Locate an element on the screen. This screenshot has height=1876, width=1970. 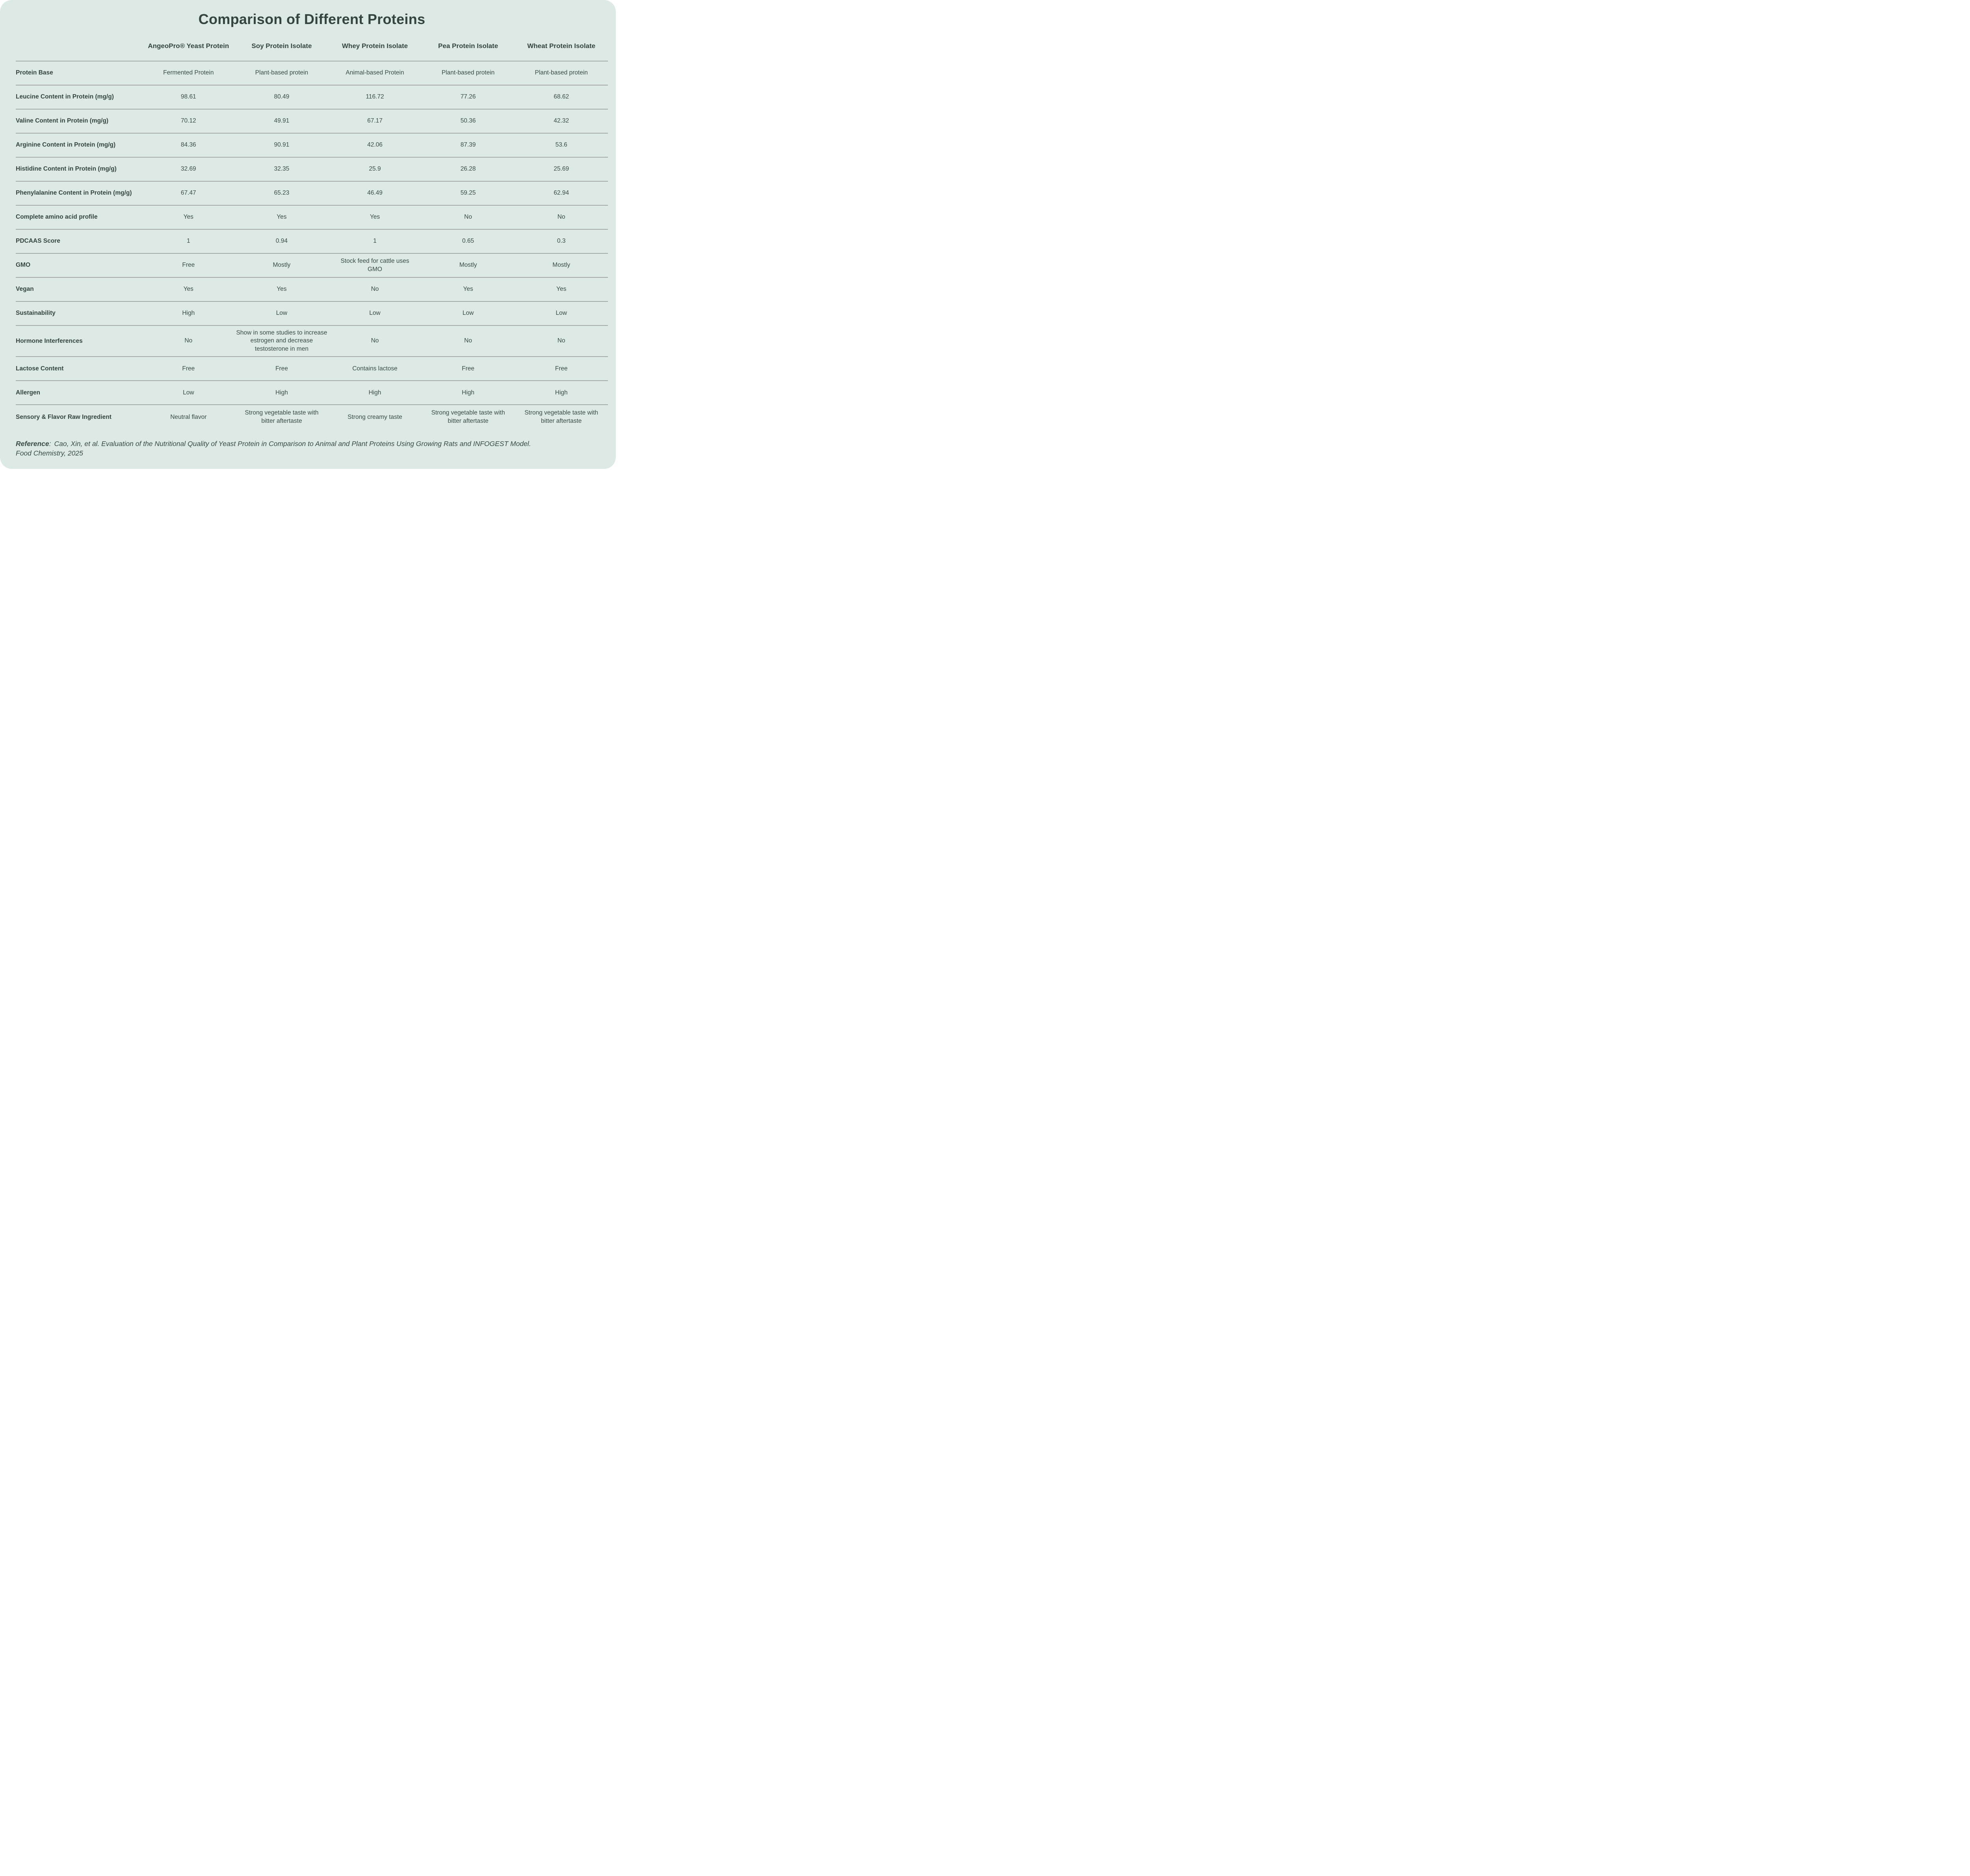
cell-value: Neutral flavor is located at coordinates (189, 416).